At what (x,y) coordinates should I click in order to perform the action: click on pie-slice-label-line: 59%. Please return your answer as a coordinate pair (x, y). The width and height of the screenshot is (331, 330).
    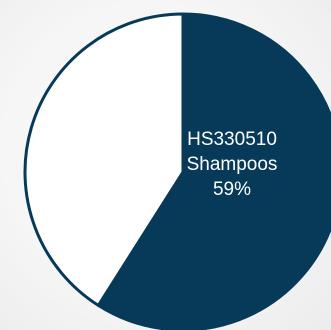
    Looking at the image, I should click on (232, 189).